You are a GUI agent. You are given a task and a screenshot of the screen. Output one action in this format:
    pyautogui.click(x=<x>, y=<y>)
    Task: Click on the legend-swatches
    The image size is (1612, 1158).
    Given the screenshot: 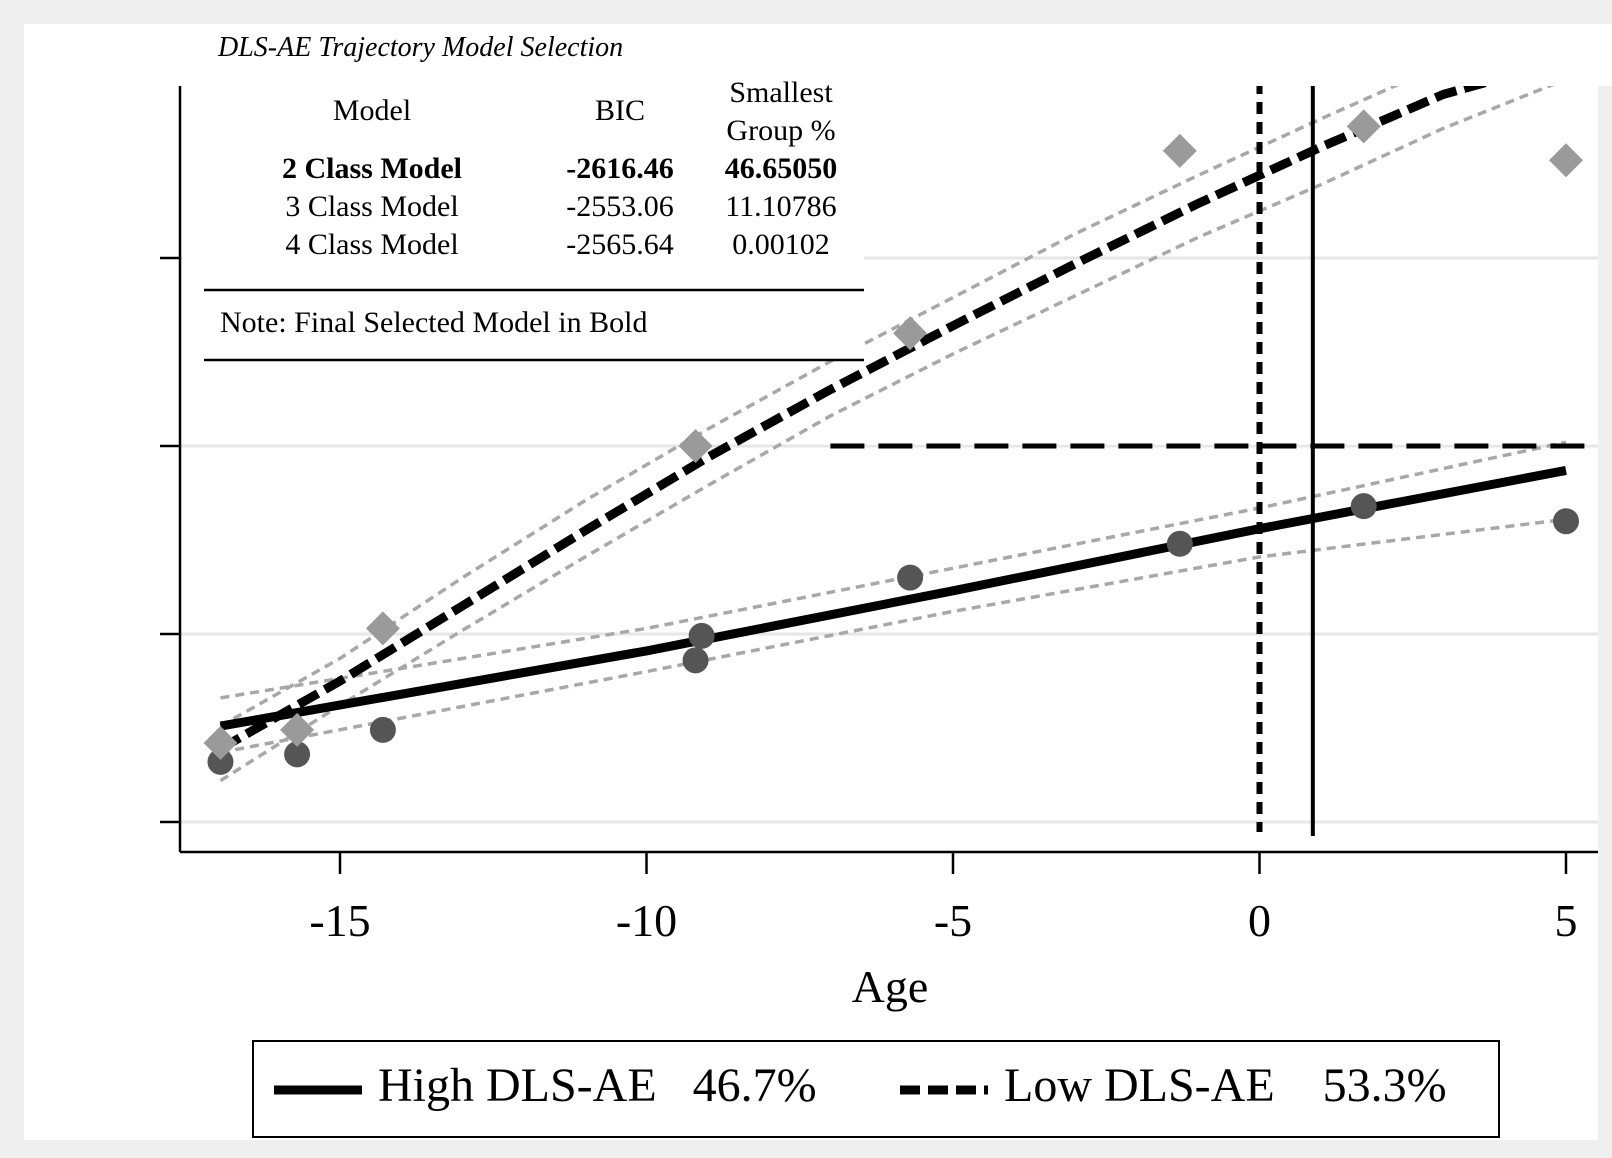 What is the action you would take?
    pyautogui.click(x=631, y=1090)
    